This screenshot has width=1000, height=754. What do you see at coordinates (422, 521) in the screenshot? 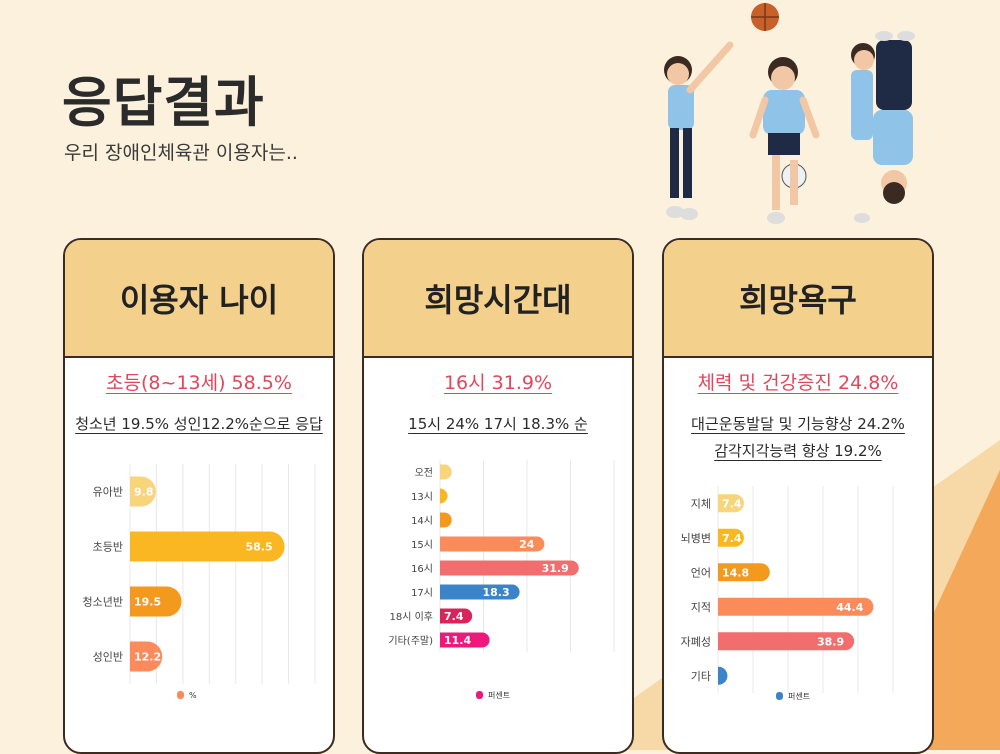
I see `category-label: 14시` at bounding box center [422, 521].